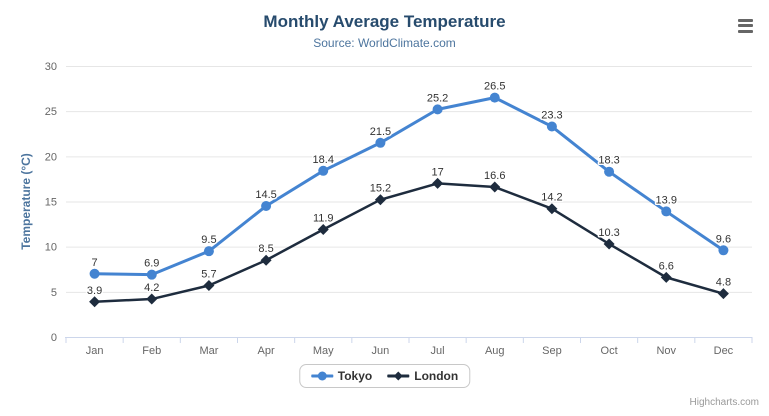  I want to click on x-axis-label: Aug, so click(495, 351).